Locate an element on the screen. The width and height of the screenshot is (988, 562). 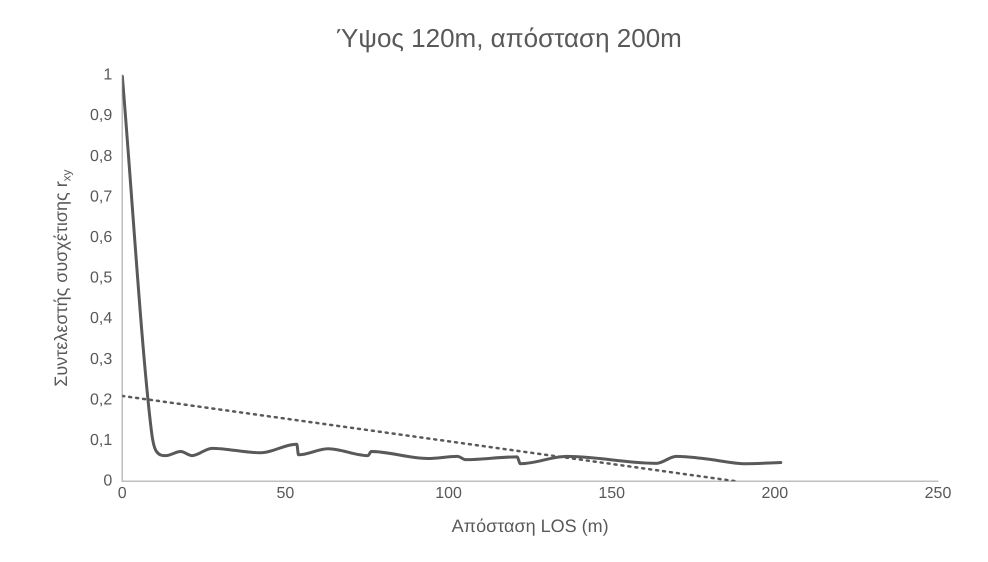
y-tick-label: 0,2 is located at coordinates (101, 399).